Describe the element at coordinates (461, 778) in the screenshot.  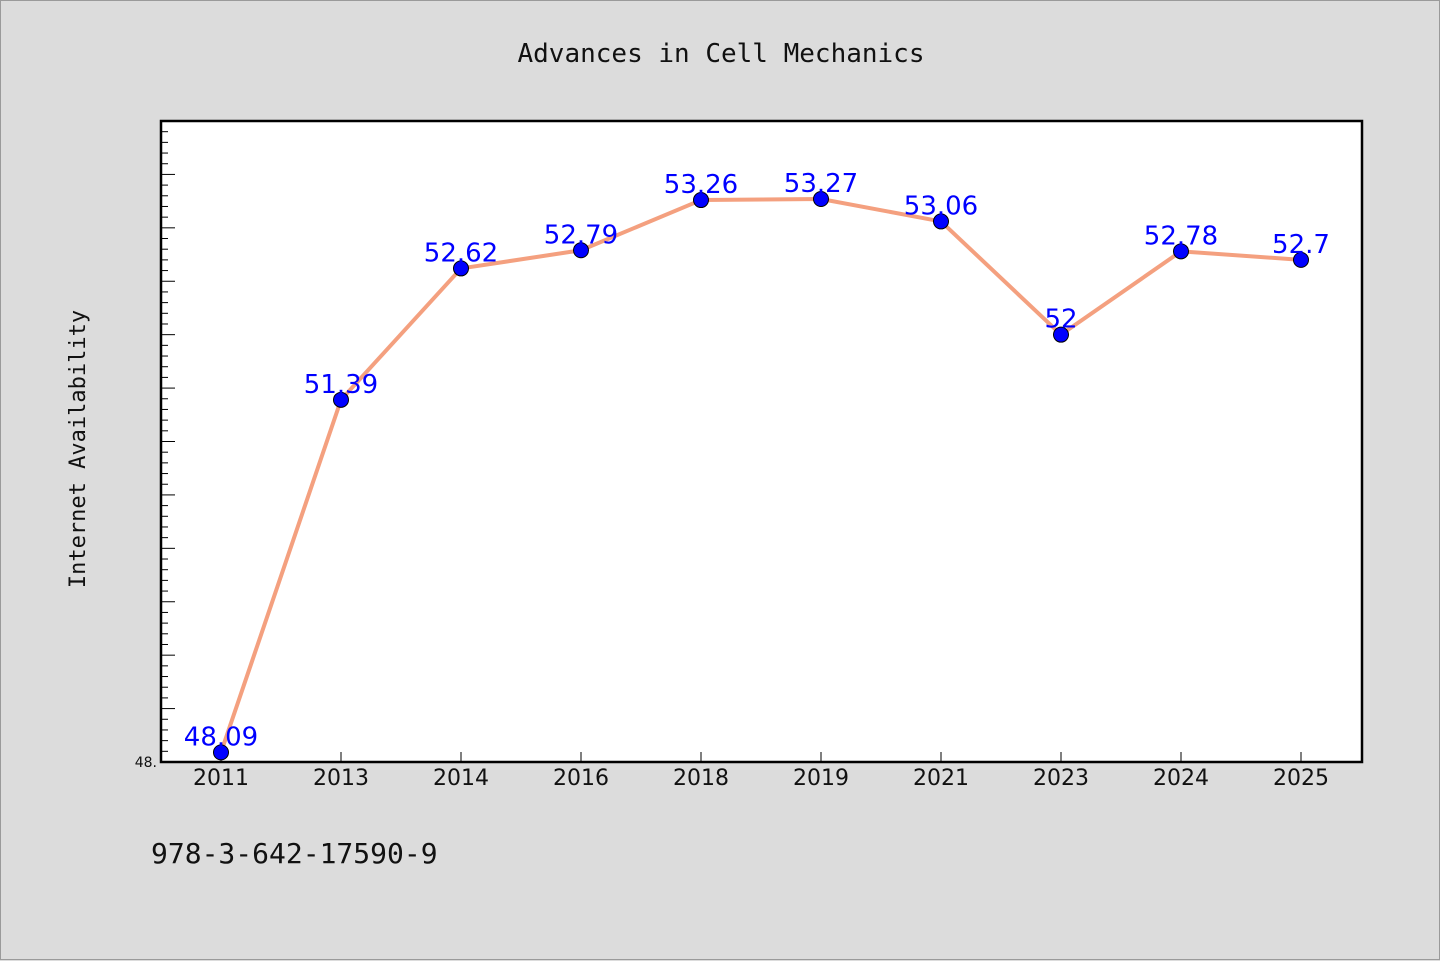
I see `x-tick-label: 2014` at that location.